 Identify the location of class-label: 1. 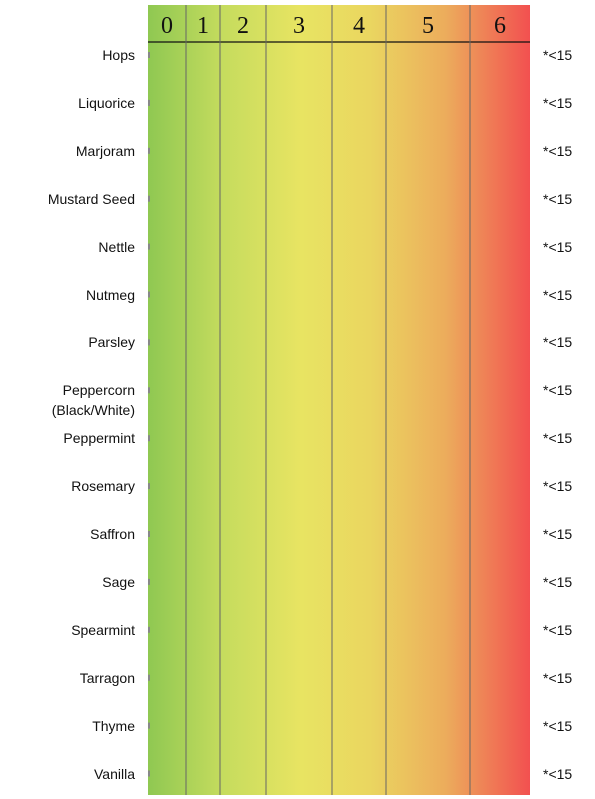
(203, 26).